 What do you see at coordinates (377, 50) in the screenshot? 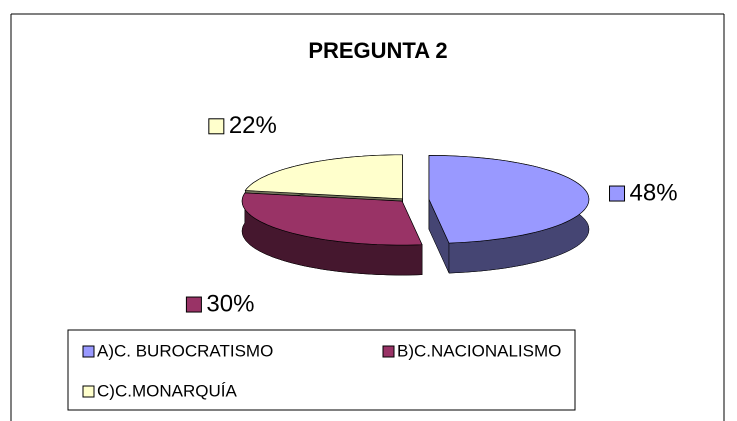
I see `chart-title: PREGUNTA 2` at bounding box center [377, 50].